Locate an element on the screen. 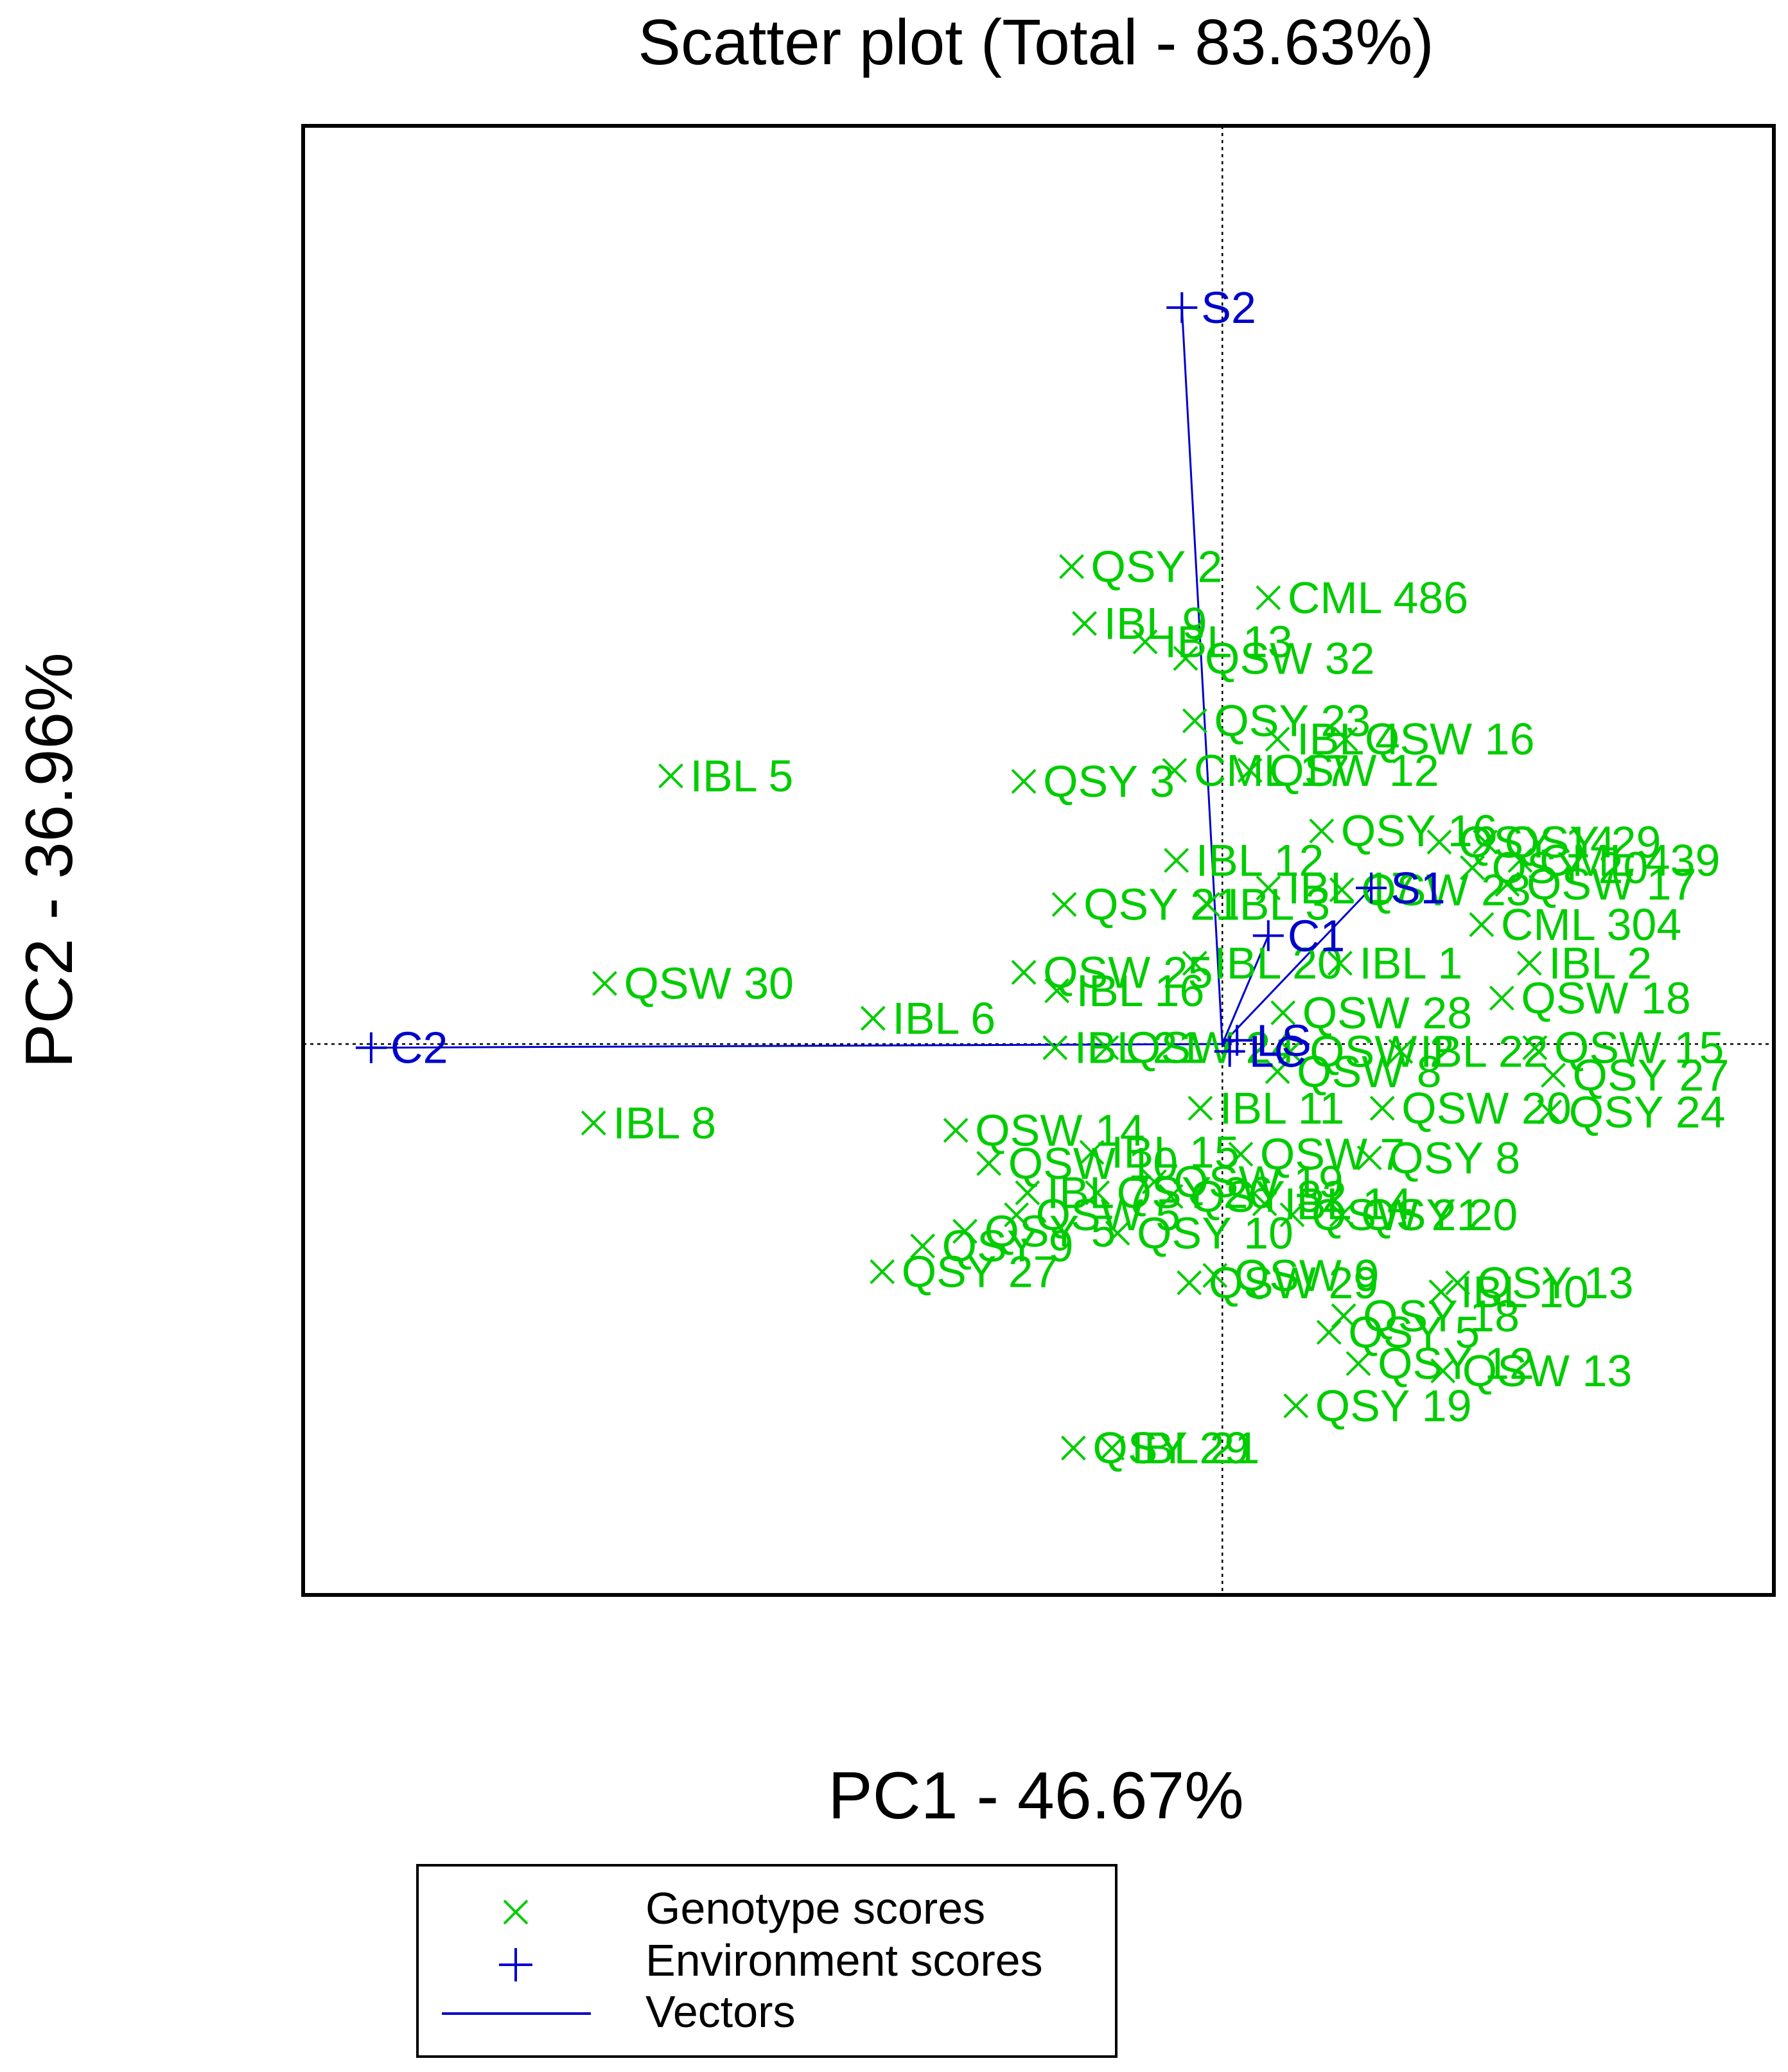 The image size is (1788, 2072). genotype-label: IBL 5 is located at coordinates (742, 776).